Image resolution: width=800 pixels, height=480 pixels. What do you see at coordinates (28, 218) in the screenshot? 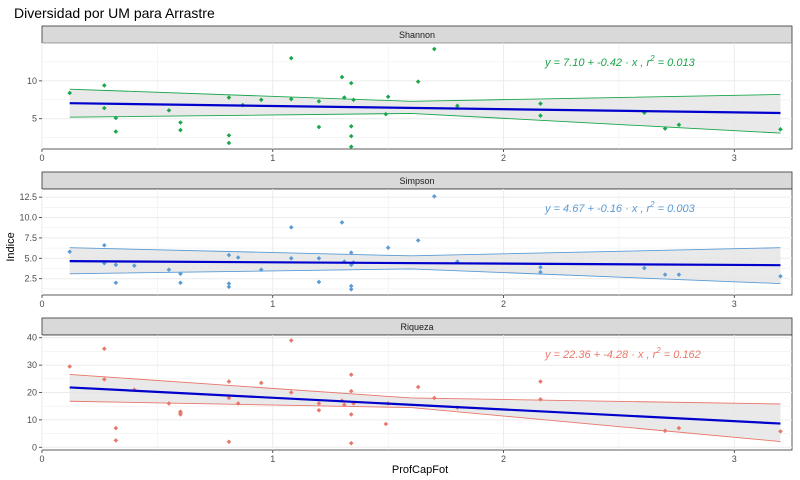
I see `y-tick-label: 10.0` at bounding box center [28, 218].